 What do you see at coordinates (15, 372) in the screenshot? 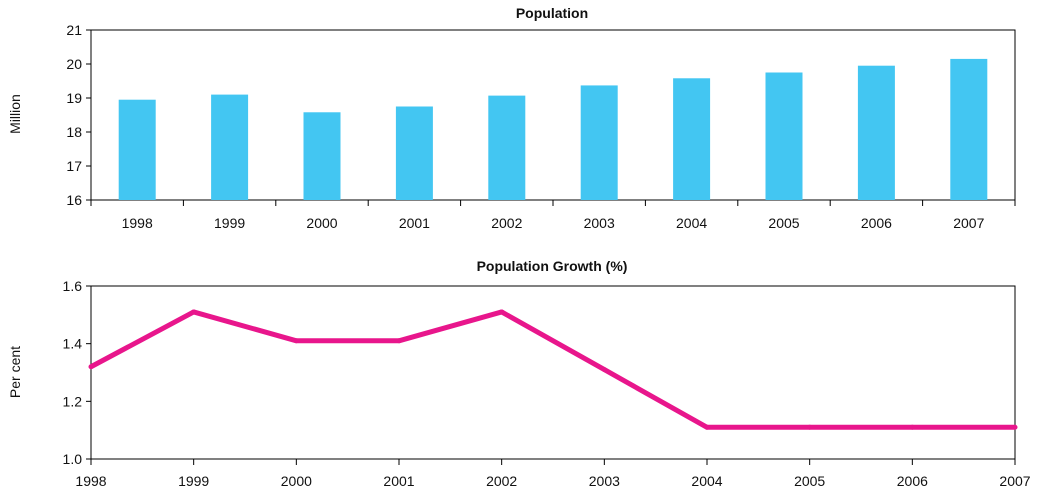
I see `line-chart-y-axis-label: Per cent` at bounding box center [15, 372].